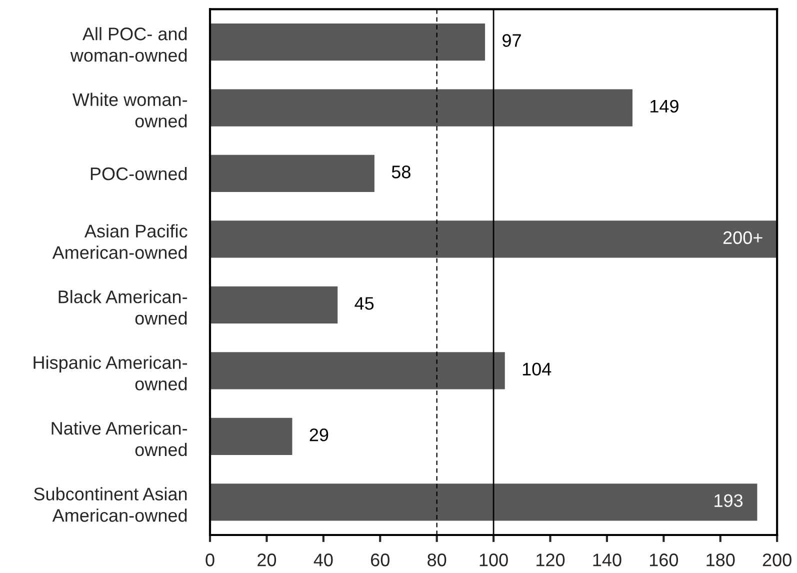 This screenshot has height=573, width=797. What do you see at coordinates (742, 237) in the screenshot?
I see `data-label: 200+` at bounding box center [742, 237].